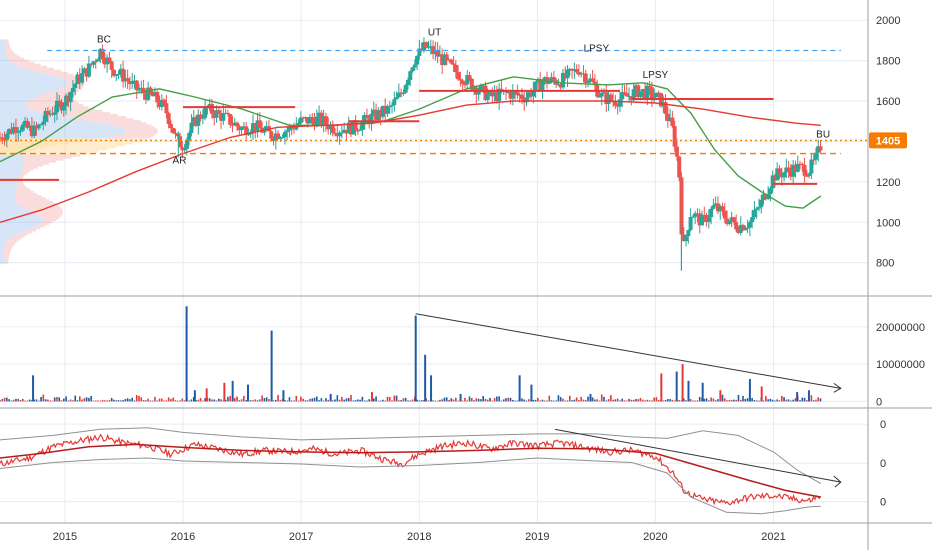  Describe the element at coordinates (879, 402) in the screenshot. I see `volume-tick-label: 0` at that location.